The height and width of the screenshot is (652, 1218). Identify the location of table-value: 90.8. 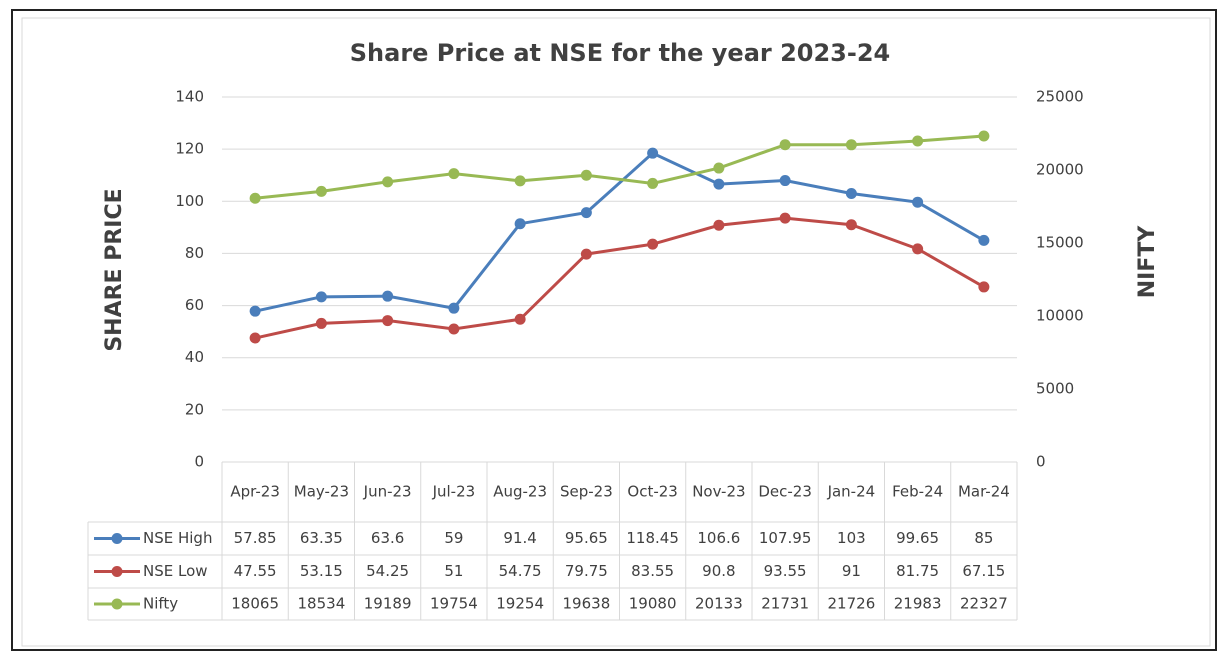
(718, 571).